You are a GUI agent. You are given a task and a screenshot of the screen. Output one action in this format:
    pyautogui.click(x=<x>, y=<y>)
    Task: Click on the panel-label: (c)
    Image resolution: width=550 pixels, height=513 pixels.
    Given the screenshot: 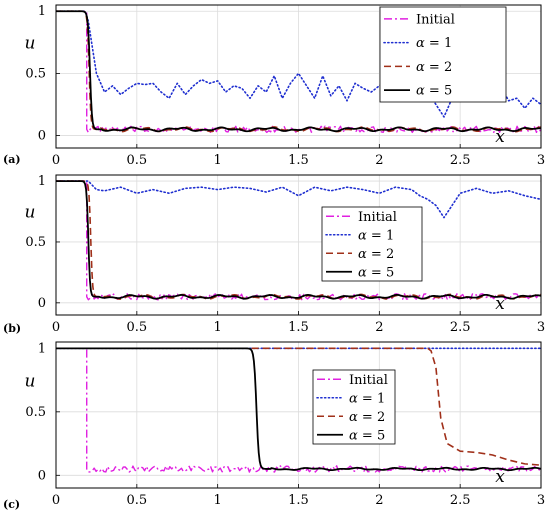 What is the action you would take?
    pyautogui.click(x=11, y=504)
    